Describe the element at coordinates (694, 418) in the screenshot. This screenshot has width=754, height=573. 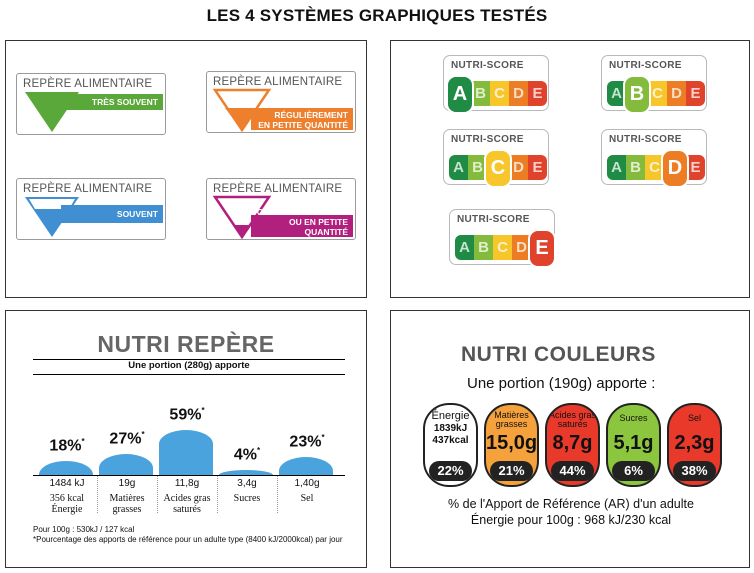
I see `pill-label: Sel` at that location.